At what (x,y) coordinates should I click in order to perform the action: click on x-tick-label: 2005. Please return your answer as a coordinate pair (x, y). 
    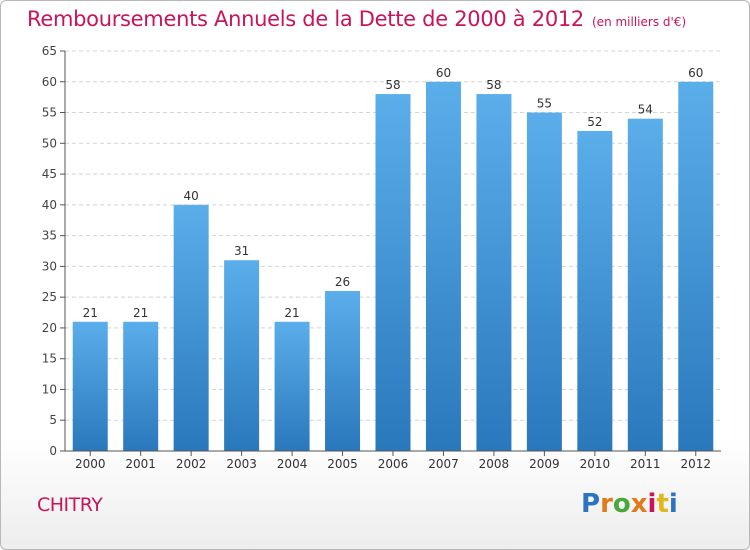
    Looking at the image, I should click on (342, 464).